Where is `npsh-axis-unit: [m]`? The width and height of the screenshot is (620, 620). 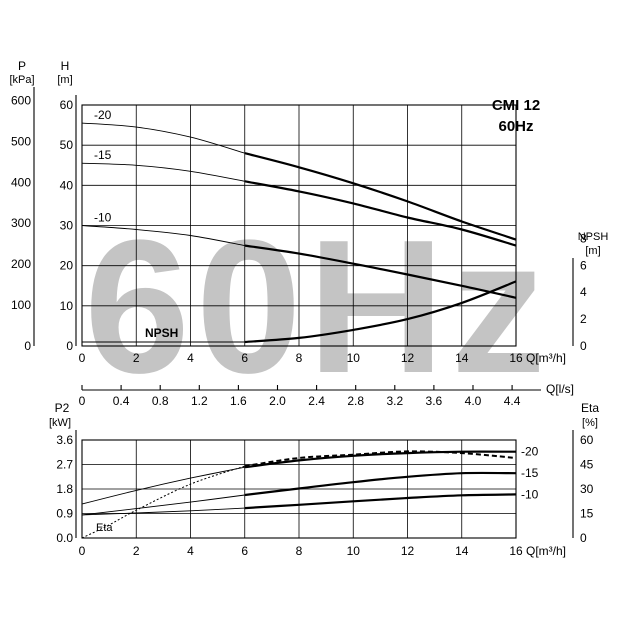
npsh-axis-unit: [m] is located at coordinates (592, 251).